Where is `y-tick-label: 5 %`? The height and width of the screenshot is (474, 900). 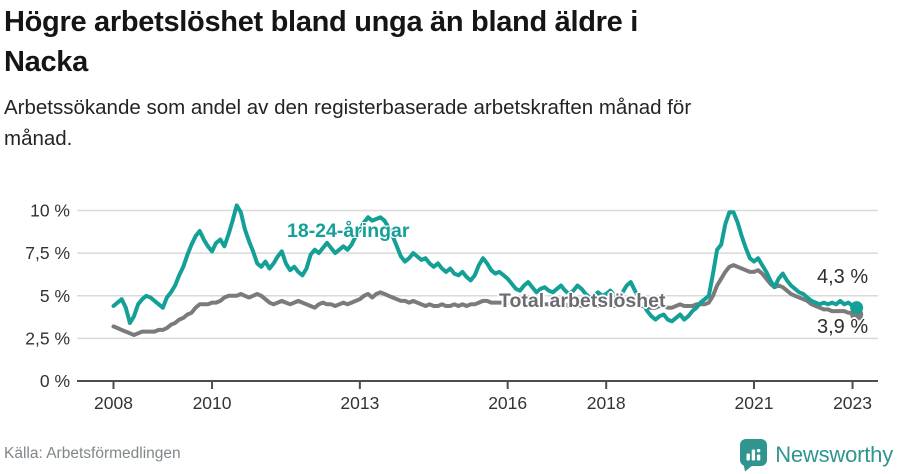
y-tick-label: 5 % is located at coordinates (55, 296).